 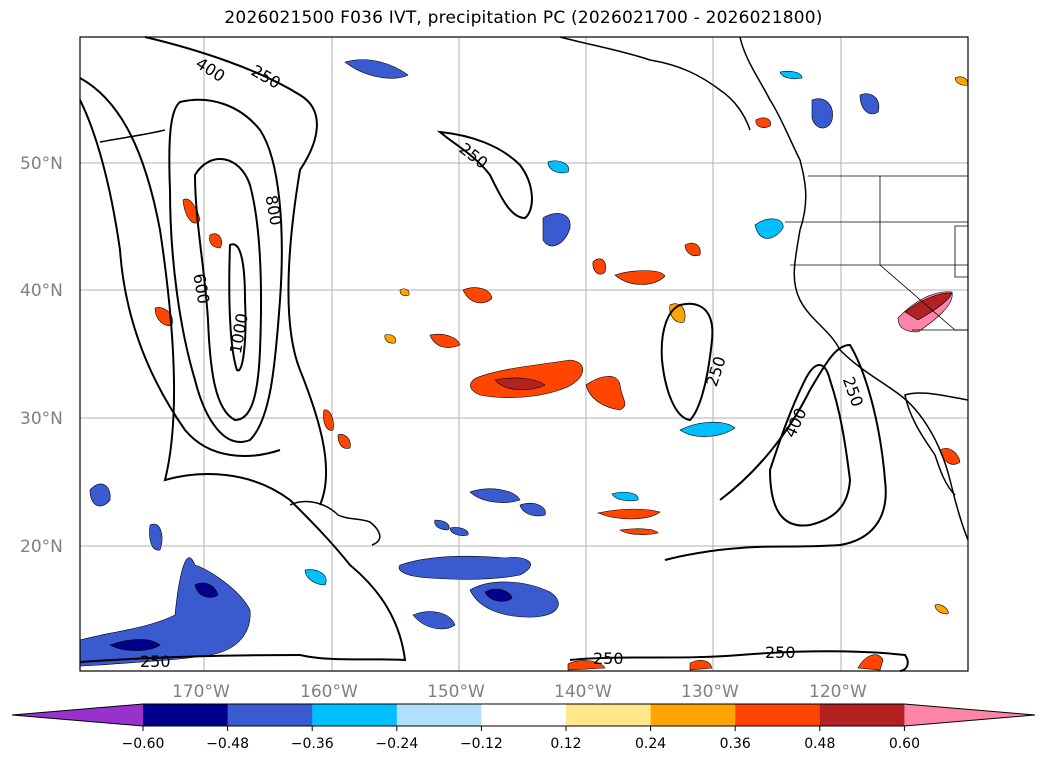 What do you see at coordinates (41, 164) in the screenshot?
I see `lat-label-50n: 50°N` at bounding box center [41, 164].